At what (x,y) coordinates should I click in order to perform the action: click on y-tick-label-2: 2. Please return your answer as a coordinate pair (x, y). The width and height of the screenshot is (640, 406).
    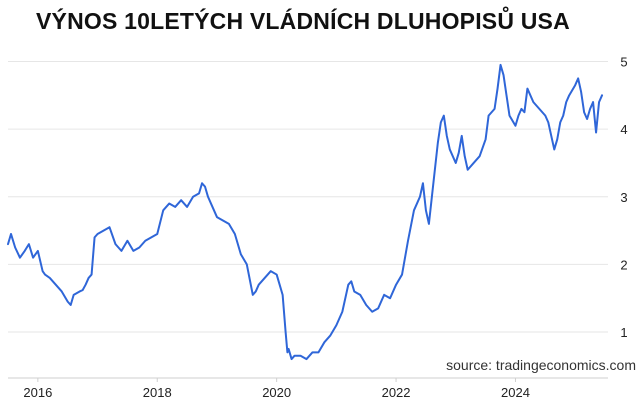
    Looking at the image, I should click on (623, 264).